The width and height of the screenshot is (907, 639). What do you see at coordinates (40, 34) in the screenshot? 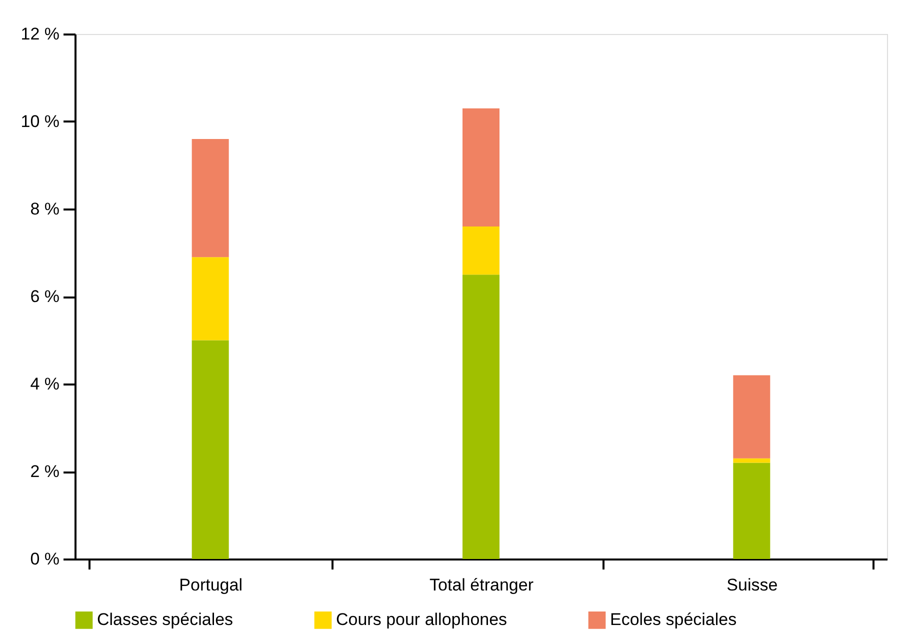
I see `y-tick-label: 12 %` at bounding box center [40, 34].